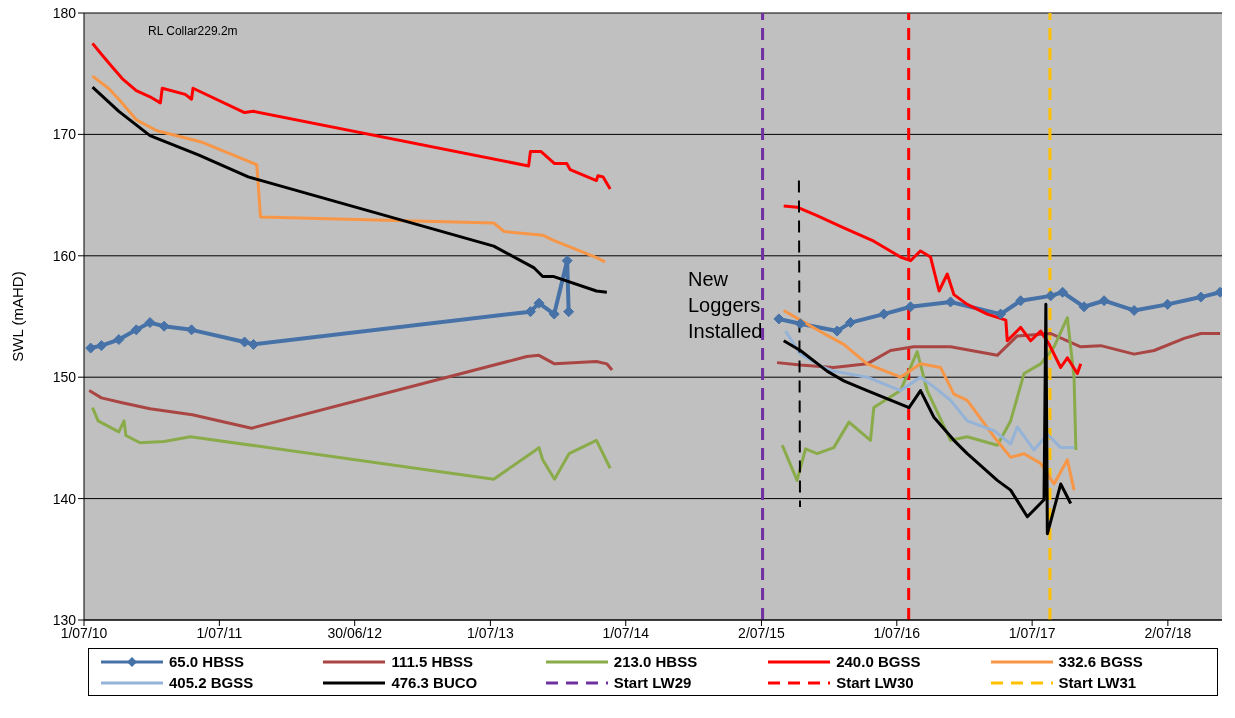  Describe the element at coordinates (211, 682) in the screenshot. I see `legend-label: 405.2 BGSS` at that location.